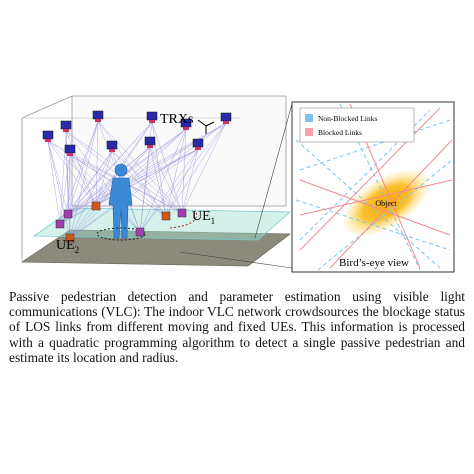 The image size is (474, 474). What do you see at coordinates (213, 221) in the screenshot?
I see `ue1-subscript: 1` at bounding box center [213, 221].